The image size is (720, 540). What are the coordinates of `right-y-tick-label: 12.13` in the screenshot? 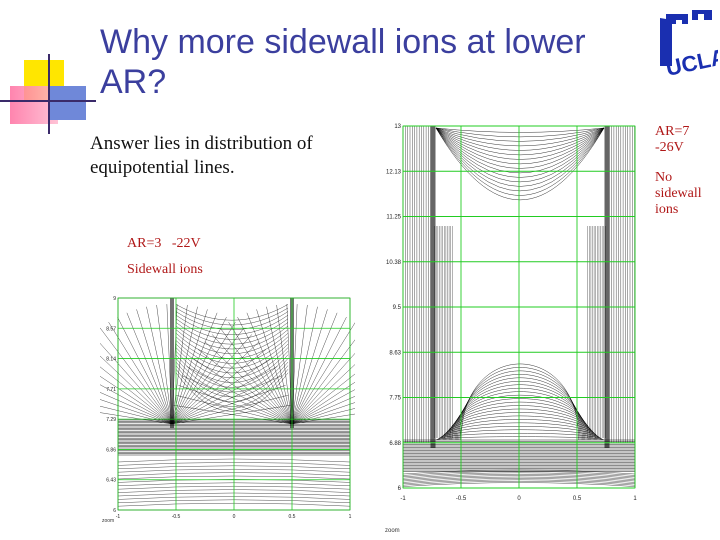 It's located at (394, 172).